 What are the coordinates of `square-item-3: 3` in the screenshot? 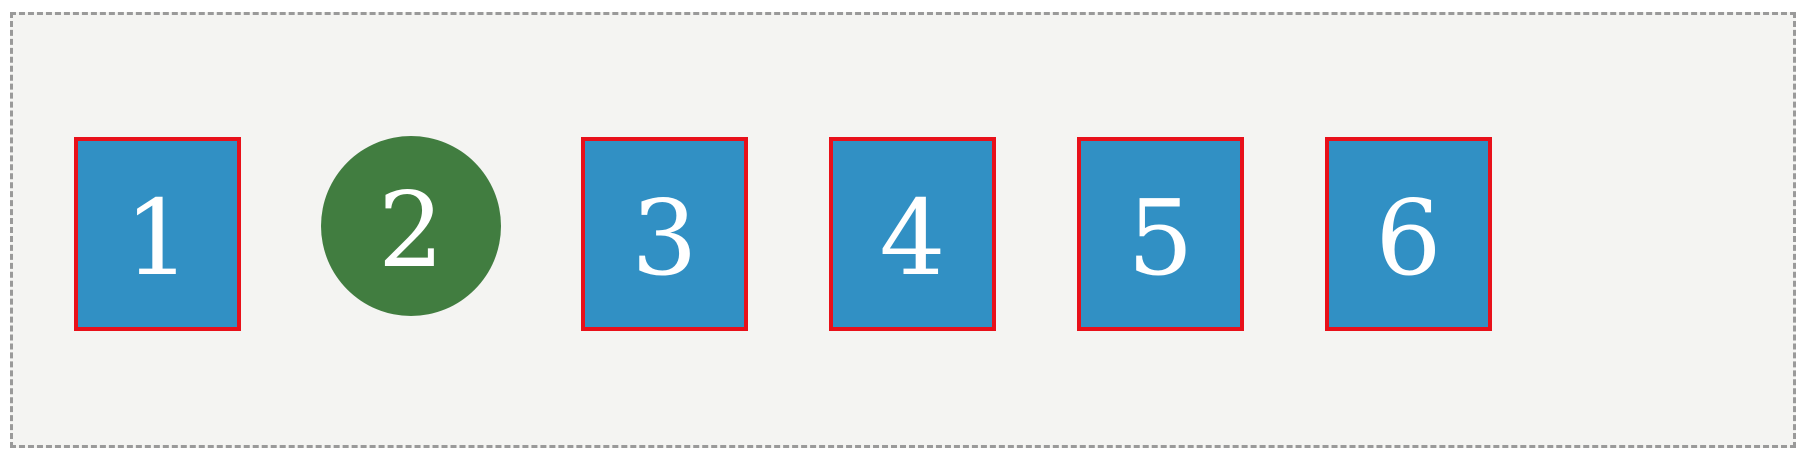 It's located at (664, 234).